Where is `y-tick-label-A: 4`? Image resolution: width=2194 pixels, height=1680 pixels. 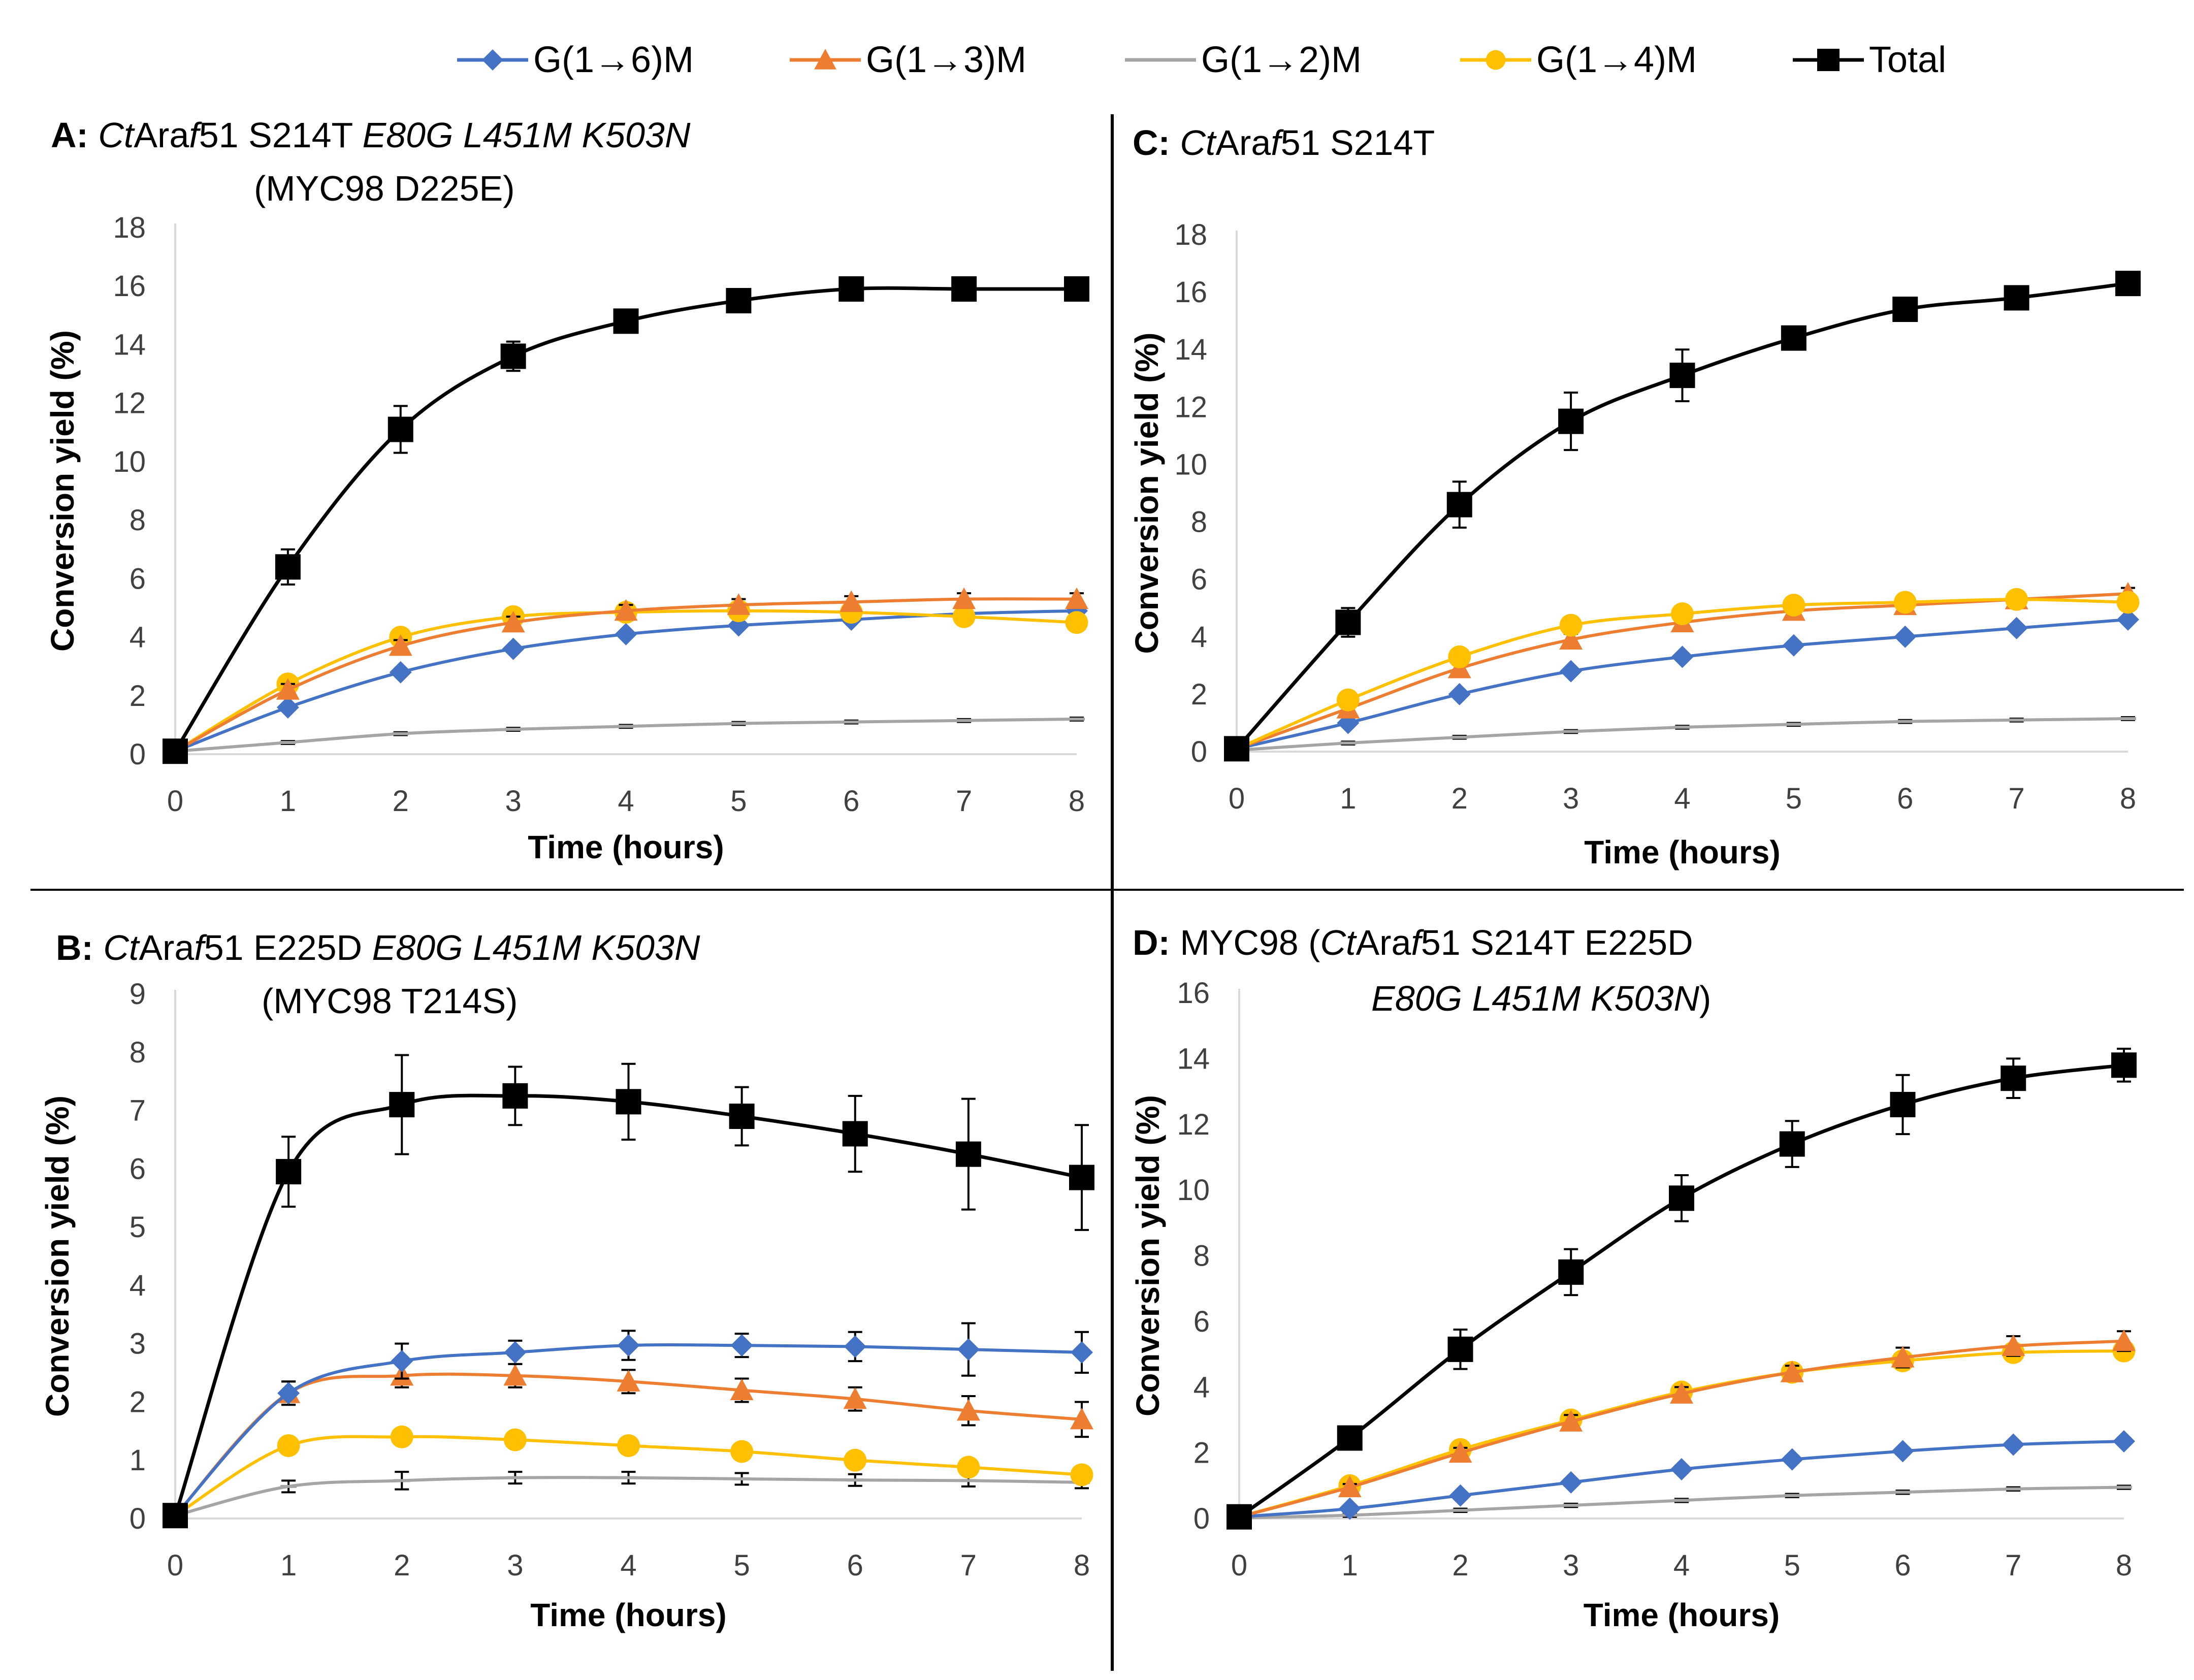
y-tick-label-A: 4 is located at coordinates (138, 637).